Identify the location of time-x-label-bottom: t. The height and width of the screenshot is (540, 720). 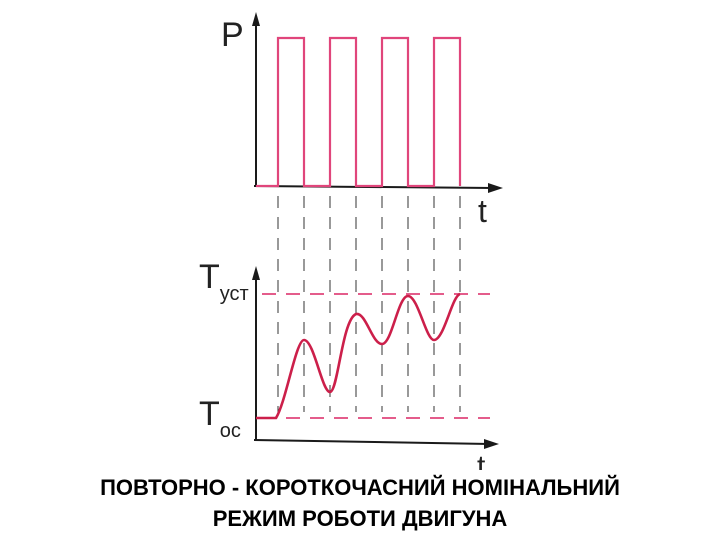
(481, 460).